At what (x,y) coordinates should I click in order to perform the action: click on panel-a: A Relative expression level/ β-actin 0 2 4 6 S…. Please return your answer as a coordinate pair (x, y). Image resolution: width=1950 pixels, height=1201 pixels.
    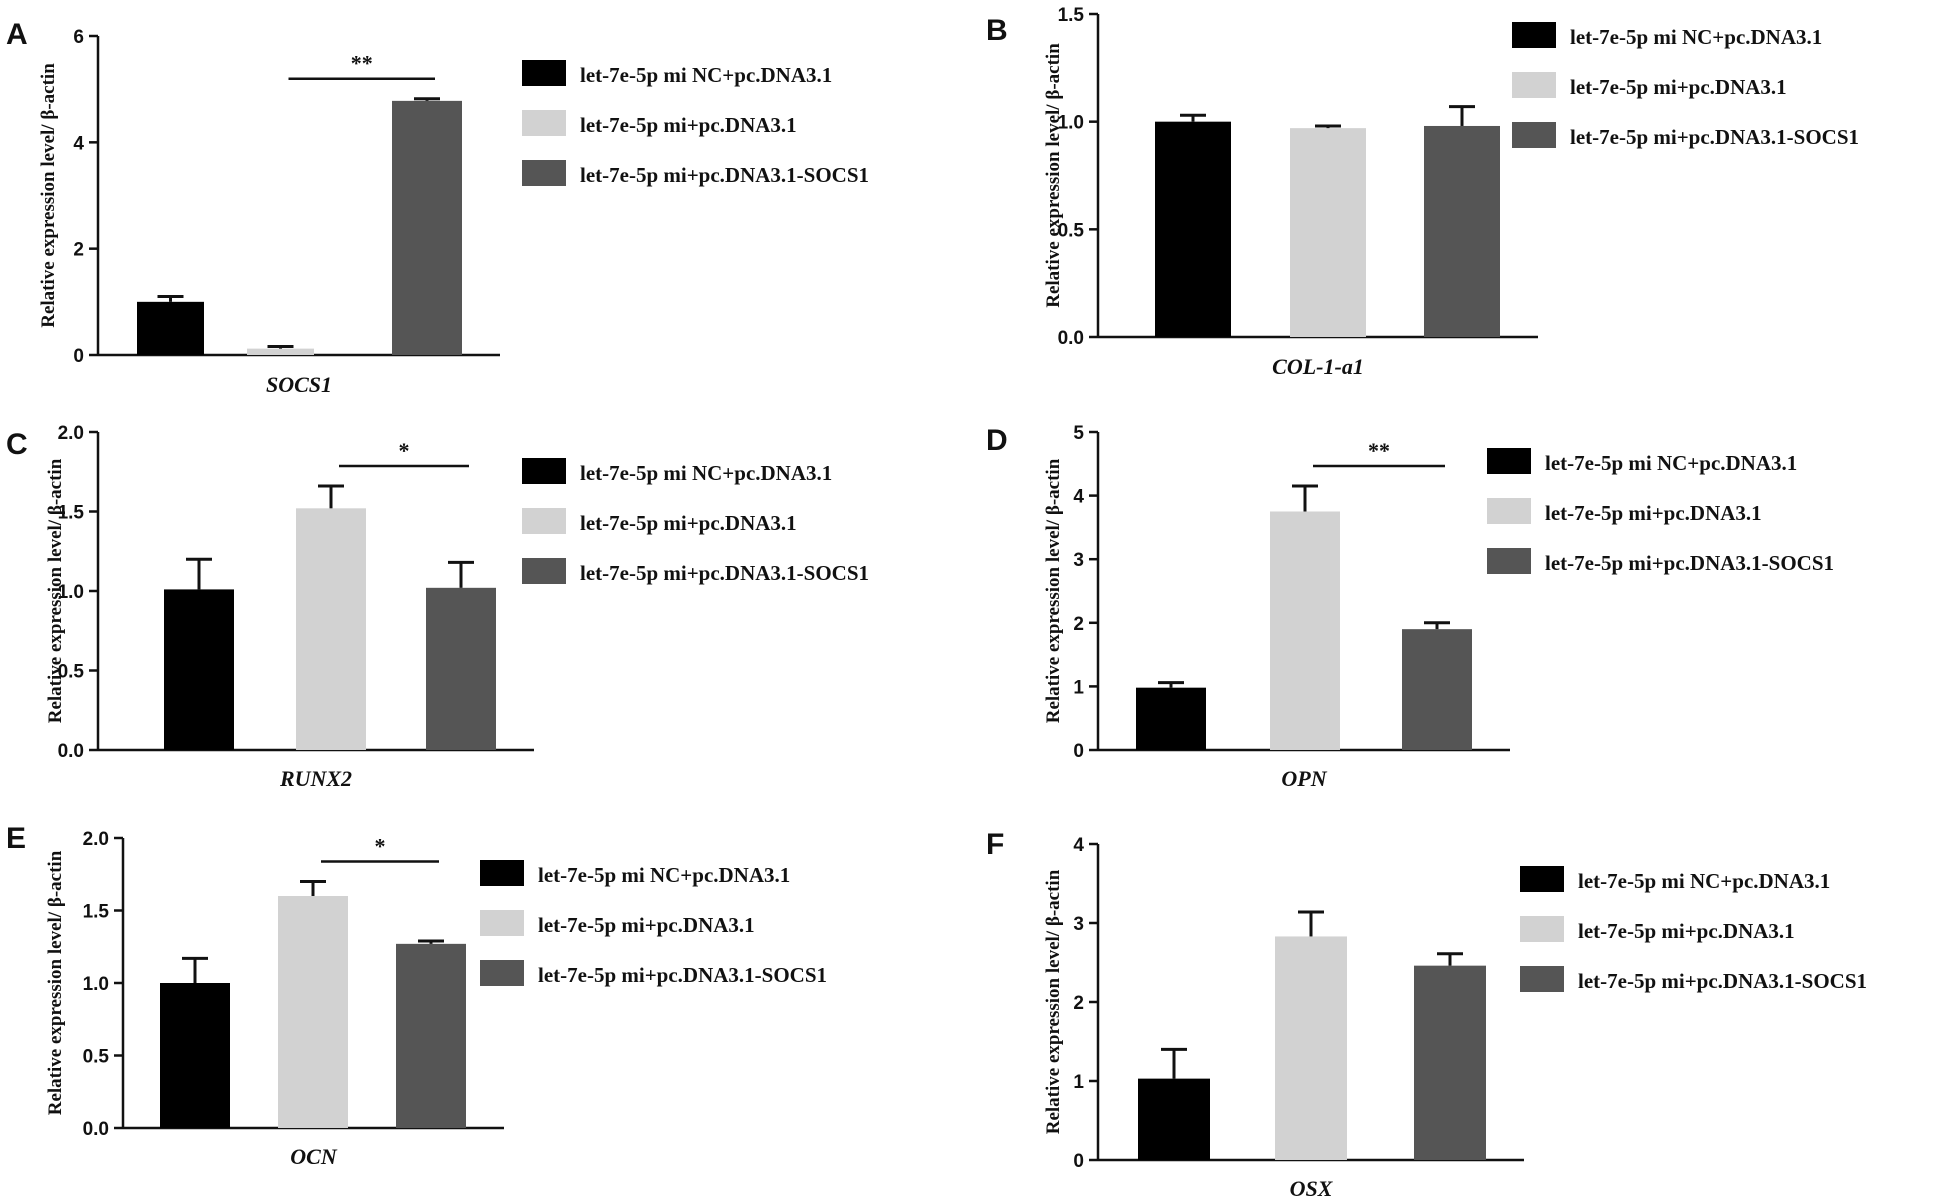
    Looking at the image, I should click on (437, 207).